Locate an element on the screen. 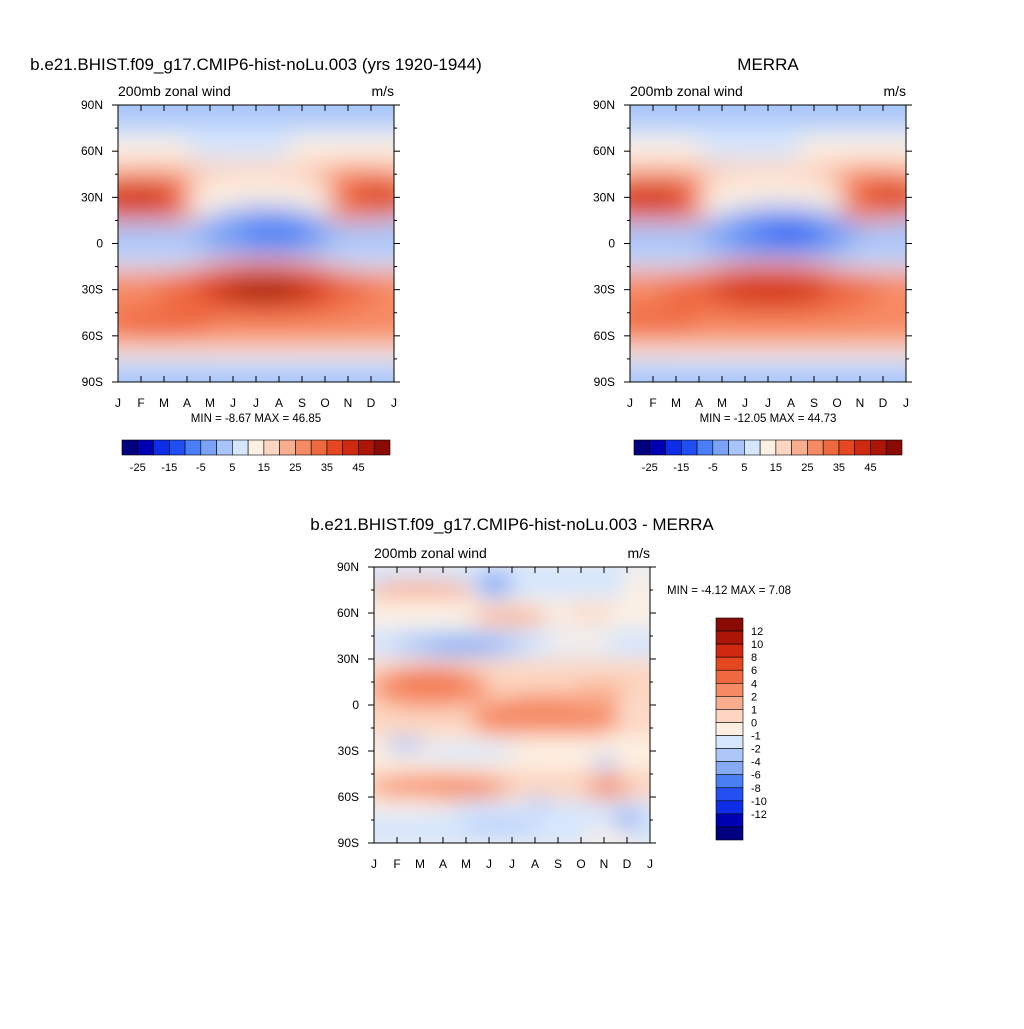 The height and width of the screenshot is (1029, 1024). colorbar-label: -6 is located at coordinates (756, 776).